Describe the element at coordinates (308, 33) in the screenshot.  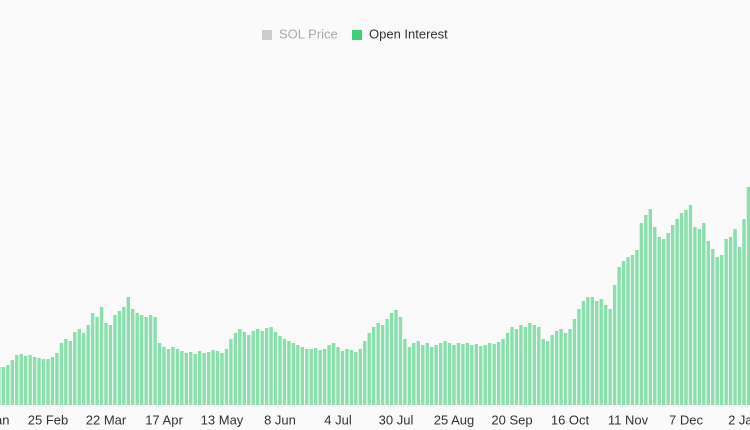
I see `legend-label: SOL Price` at that location.